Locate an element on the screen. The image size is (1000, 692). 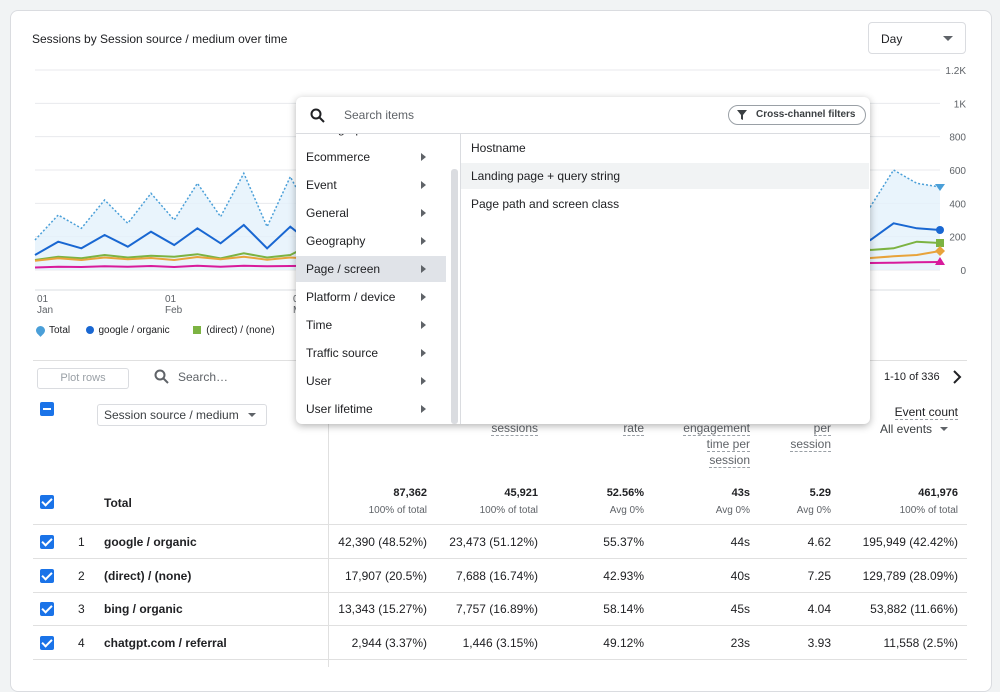
granularity-select: Day is located at coordinates (917, 38).